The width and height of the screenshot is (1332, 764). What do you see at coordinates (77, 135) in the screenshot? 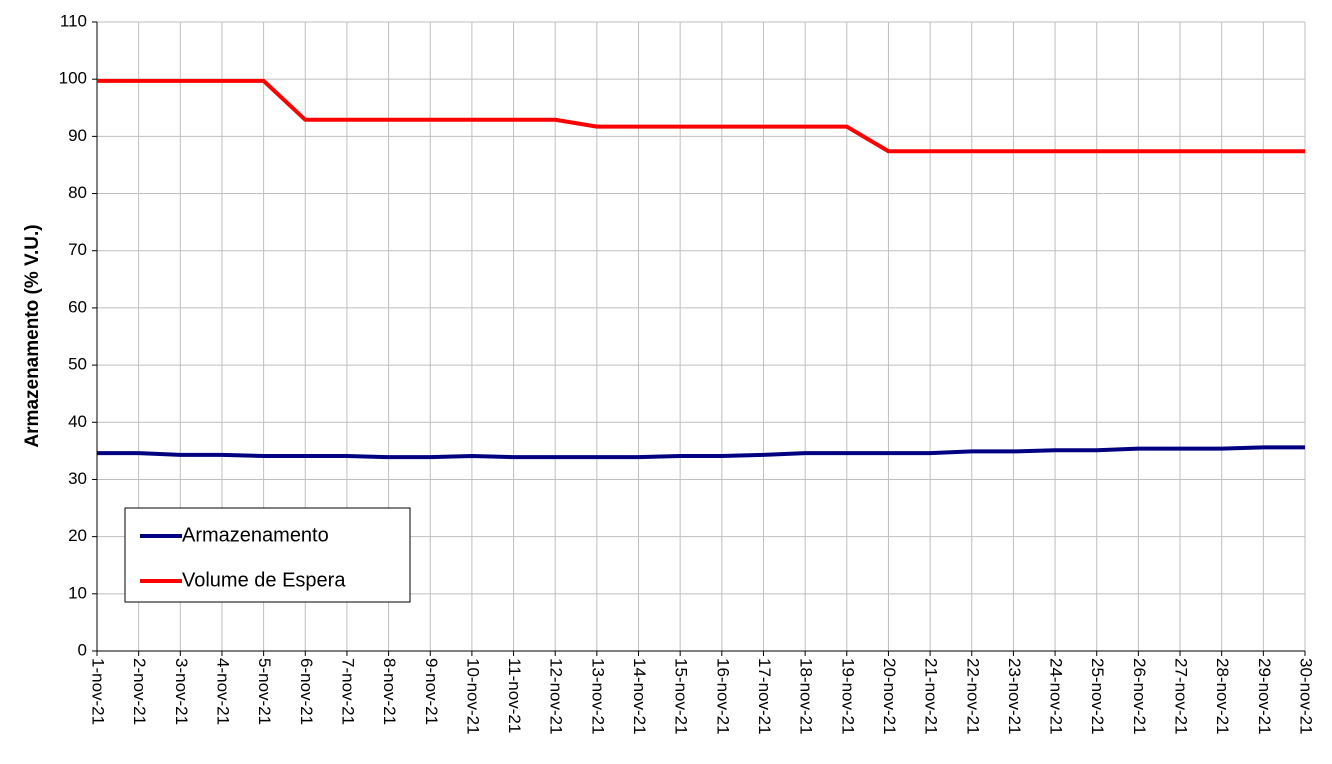
I see `y-tick-label: 90` at bounding box center [77, 135].